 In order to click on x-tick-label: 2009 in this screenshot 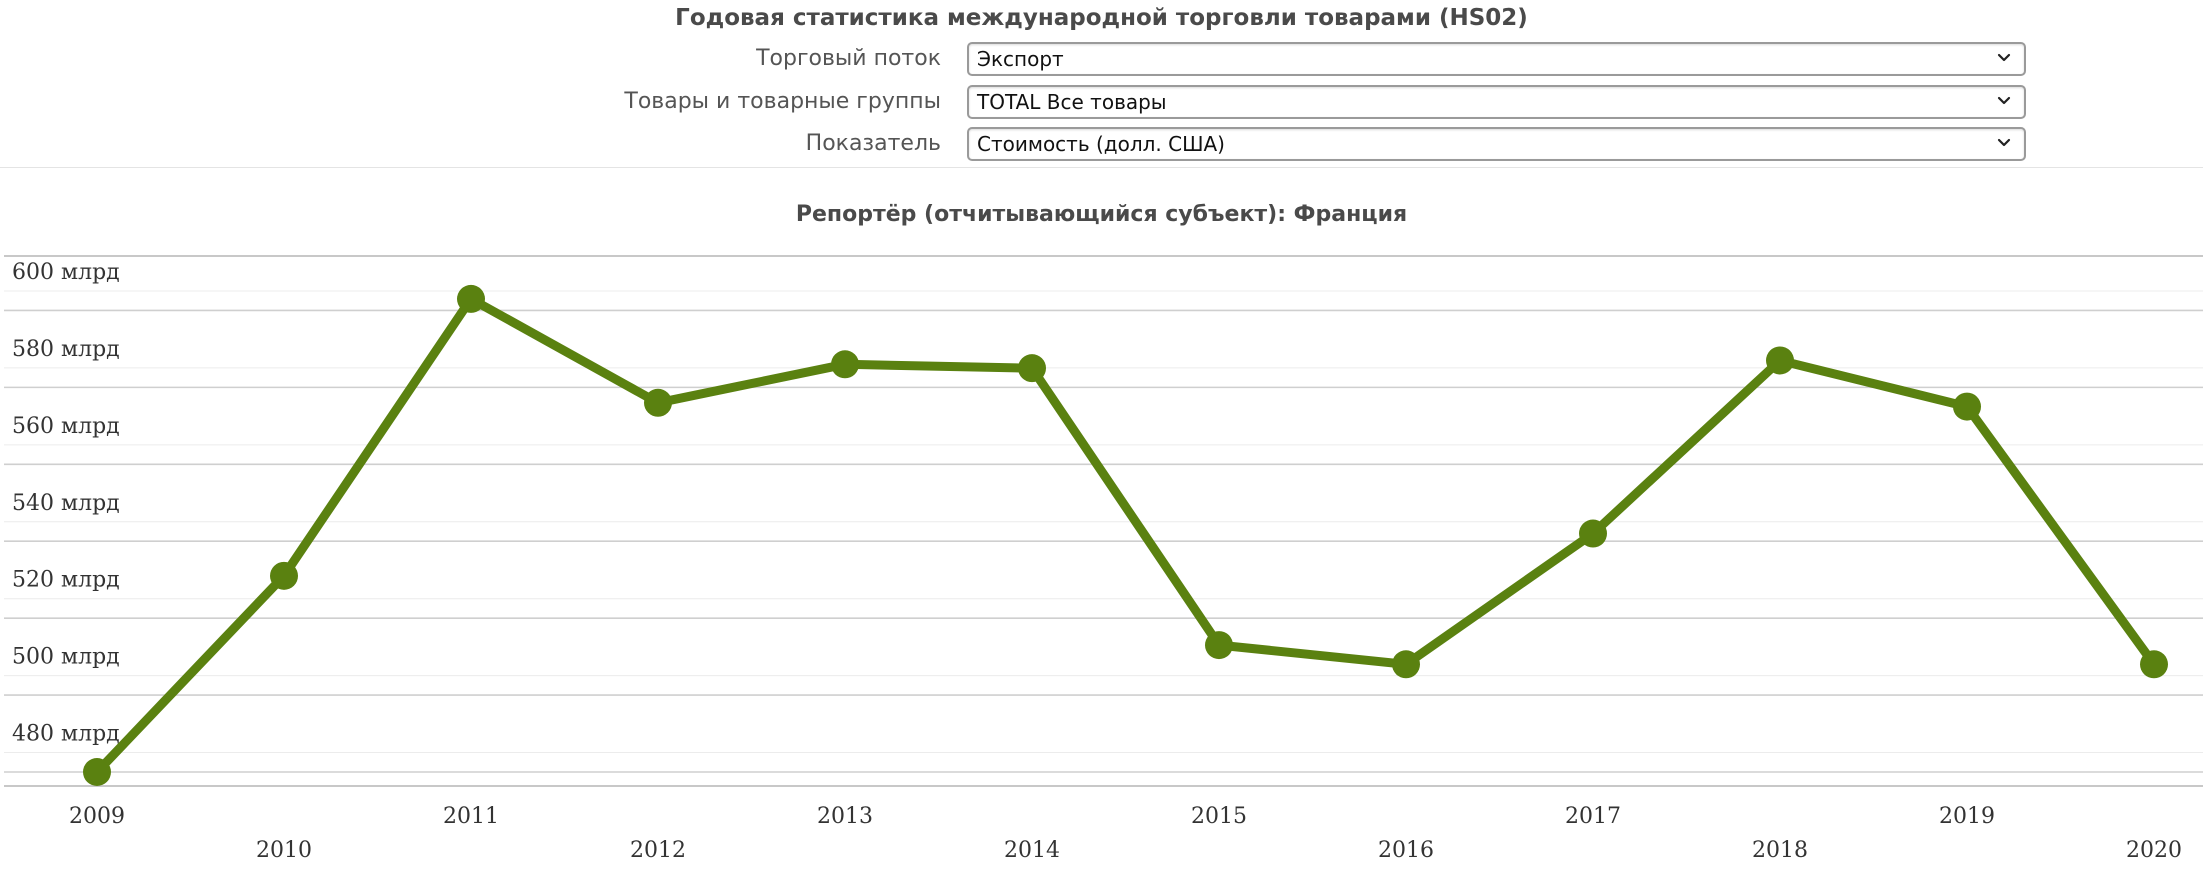, I will do `click(97, 816)`.